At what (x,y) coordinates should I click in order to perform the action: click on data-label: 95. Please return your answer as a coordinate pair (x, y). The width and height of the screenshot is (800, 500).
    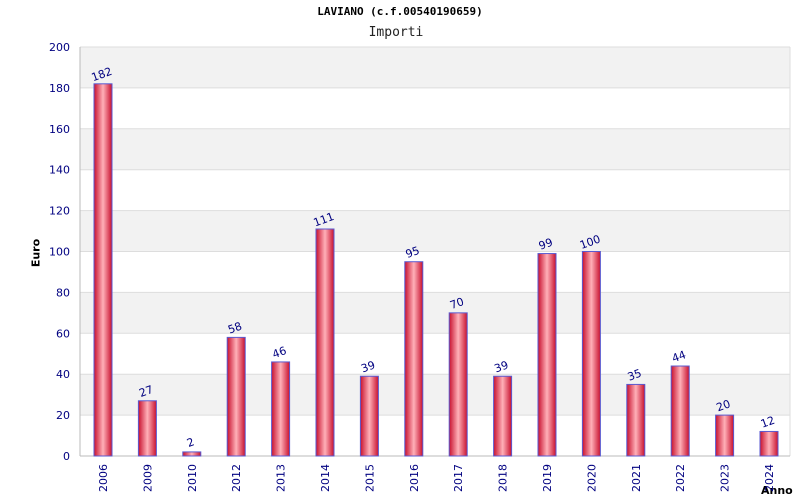
    Looking at the image, I should click on (413, 252).